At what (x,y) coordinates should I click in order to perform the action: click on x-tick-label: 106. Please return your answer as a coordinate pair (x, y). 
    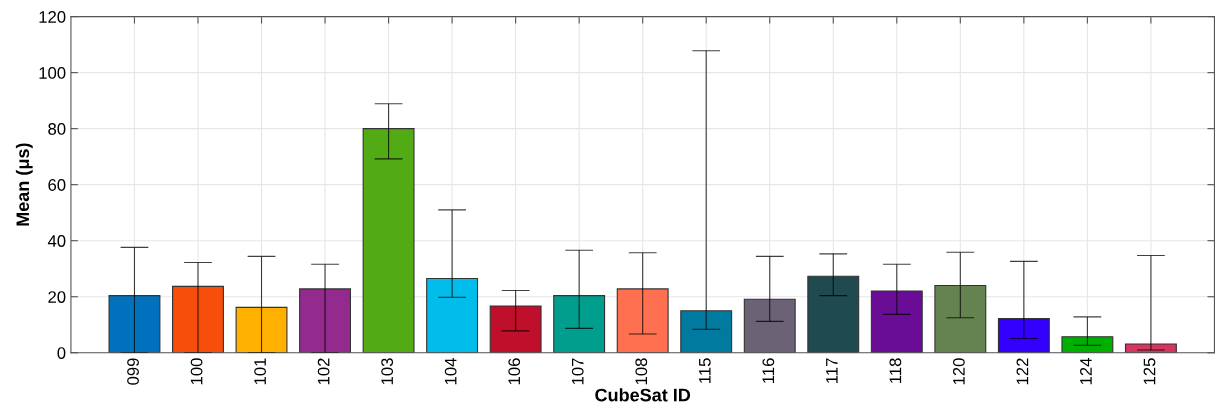
    Looking at the image, I should click on (514, 371).